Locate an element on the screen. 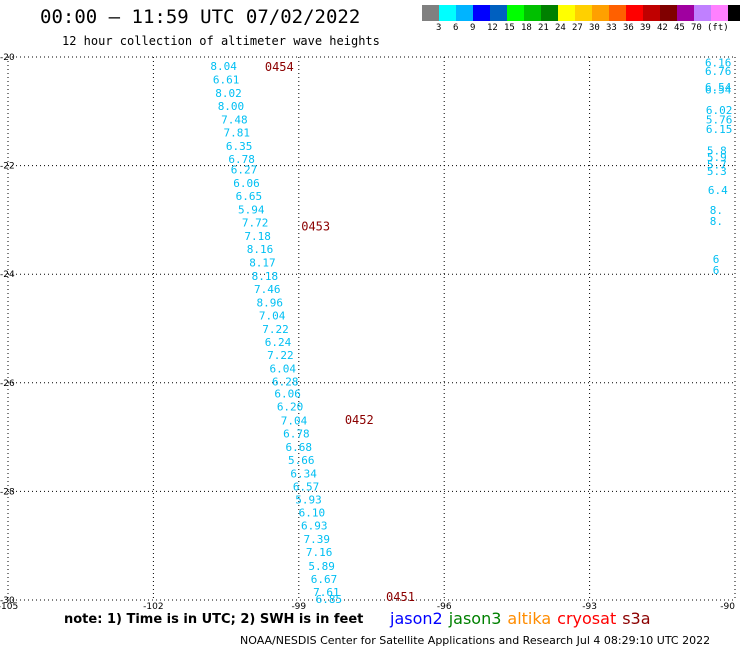 The height and width of the screenshot is (650, 740). latitude-tick-label: -30 is located at coordinates (7, 601).